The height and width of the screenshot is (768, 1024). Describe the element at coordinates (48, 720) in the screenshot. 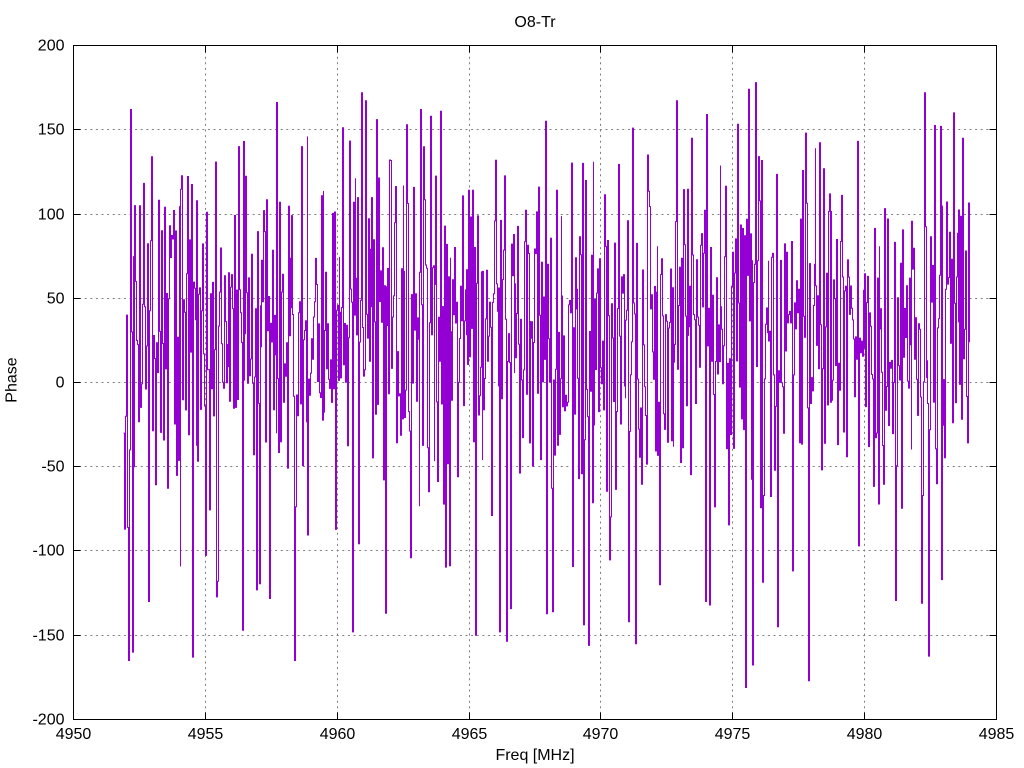

I see `svg-text: -200` at that location.